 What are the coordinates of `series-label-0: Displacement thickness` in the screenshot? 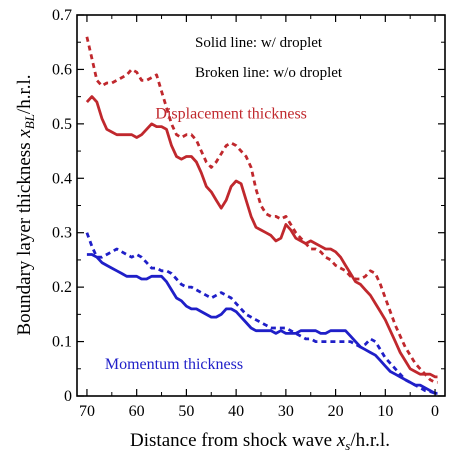 It's located at (231, 113).